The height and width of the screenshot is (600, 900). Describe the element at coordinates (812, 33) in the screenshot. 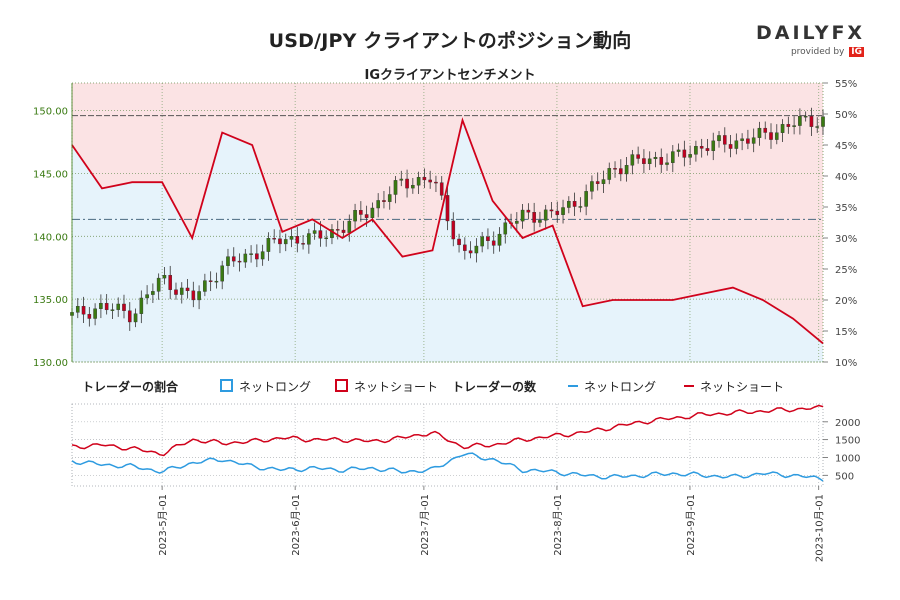

I see `logo-wordmark: DAILYFX` at that location.